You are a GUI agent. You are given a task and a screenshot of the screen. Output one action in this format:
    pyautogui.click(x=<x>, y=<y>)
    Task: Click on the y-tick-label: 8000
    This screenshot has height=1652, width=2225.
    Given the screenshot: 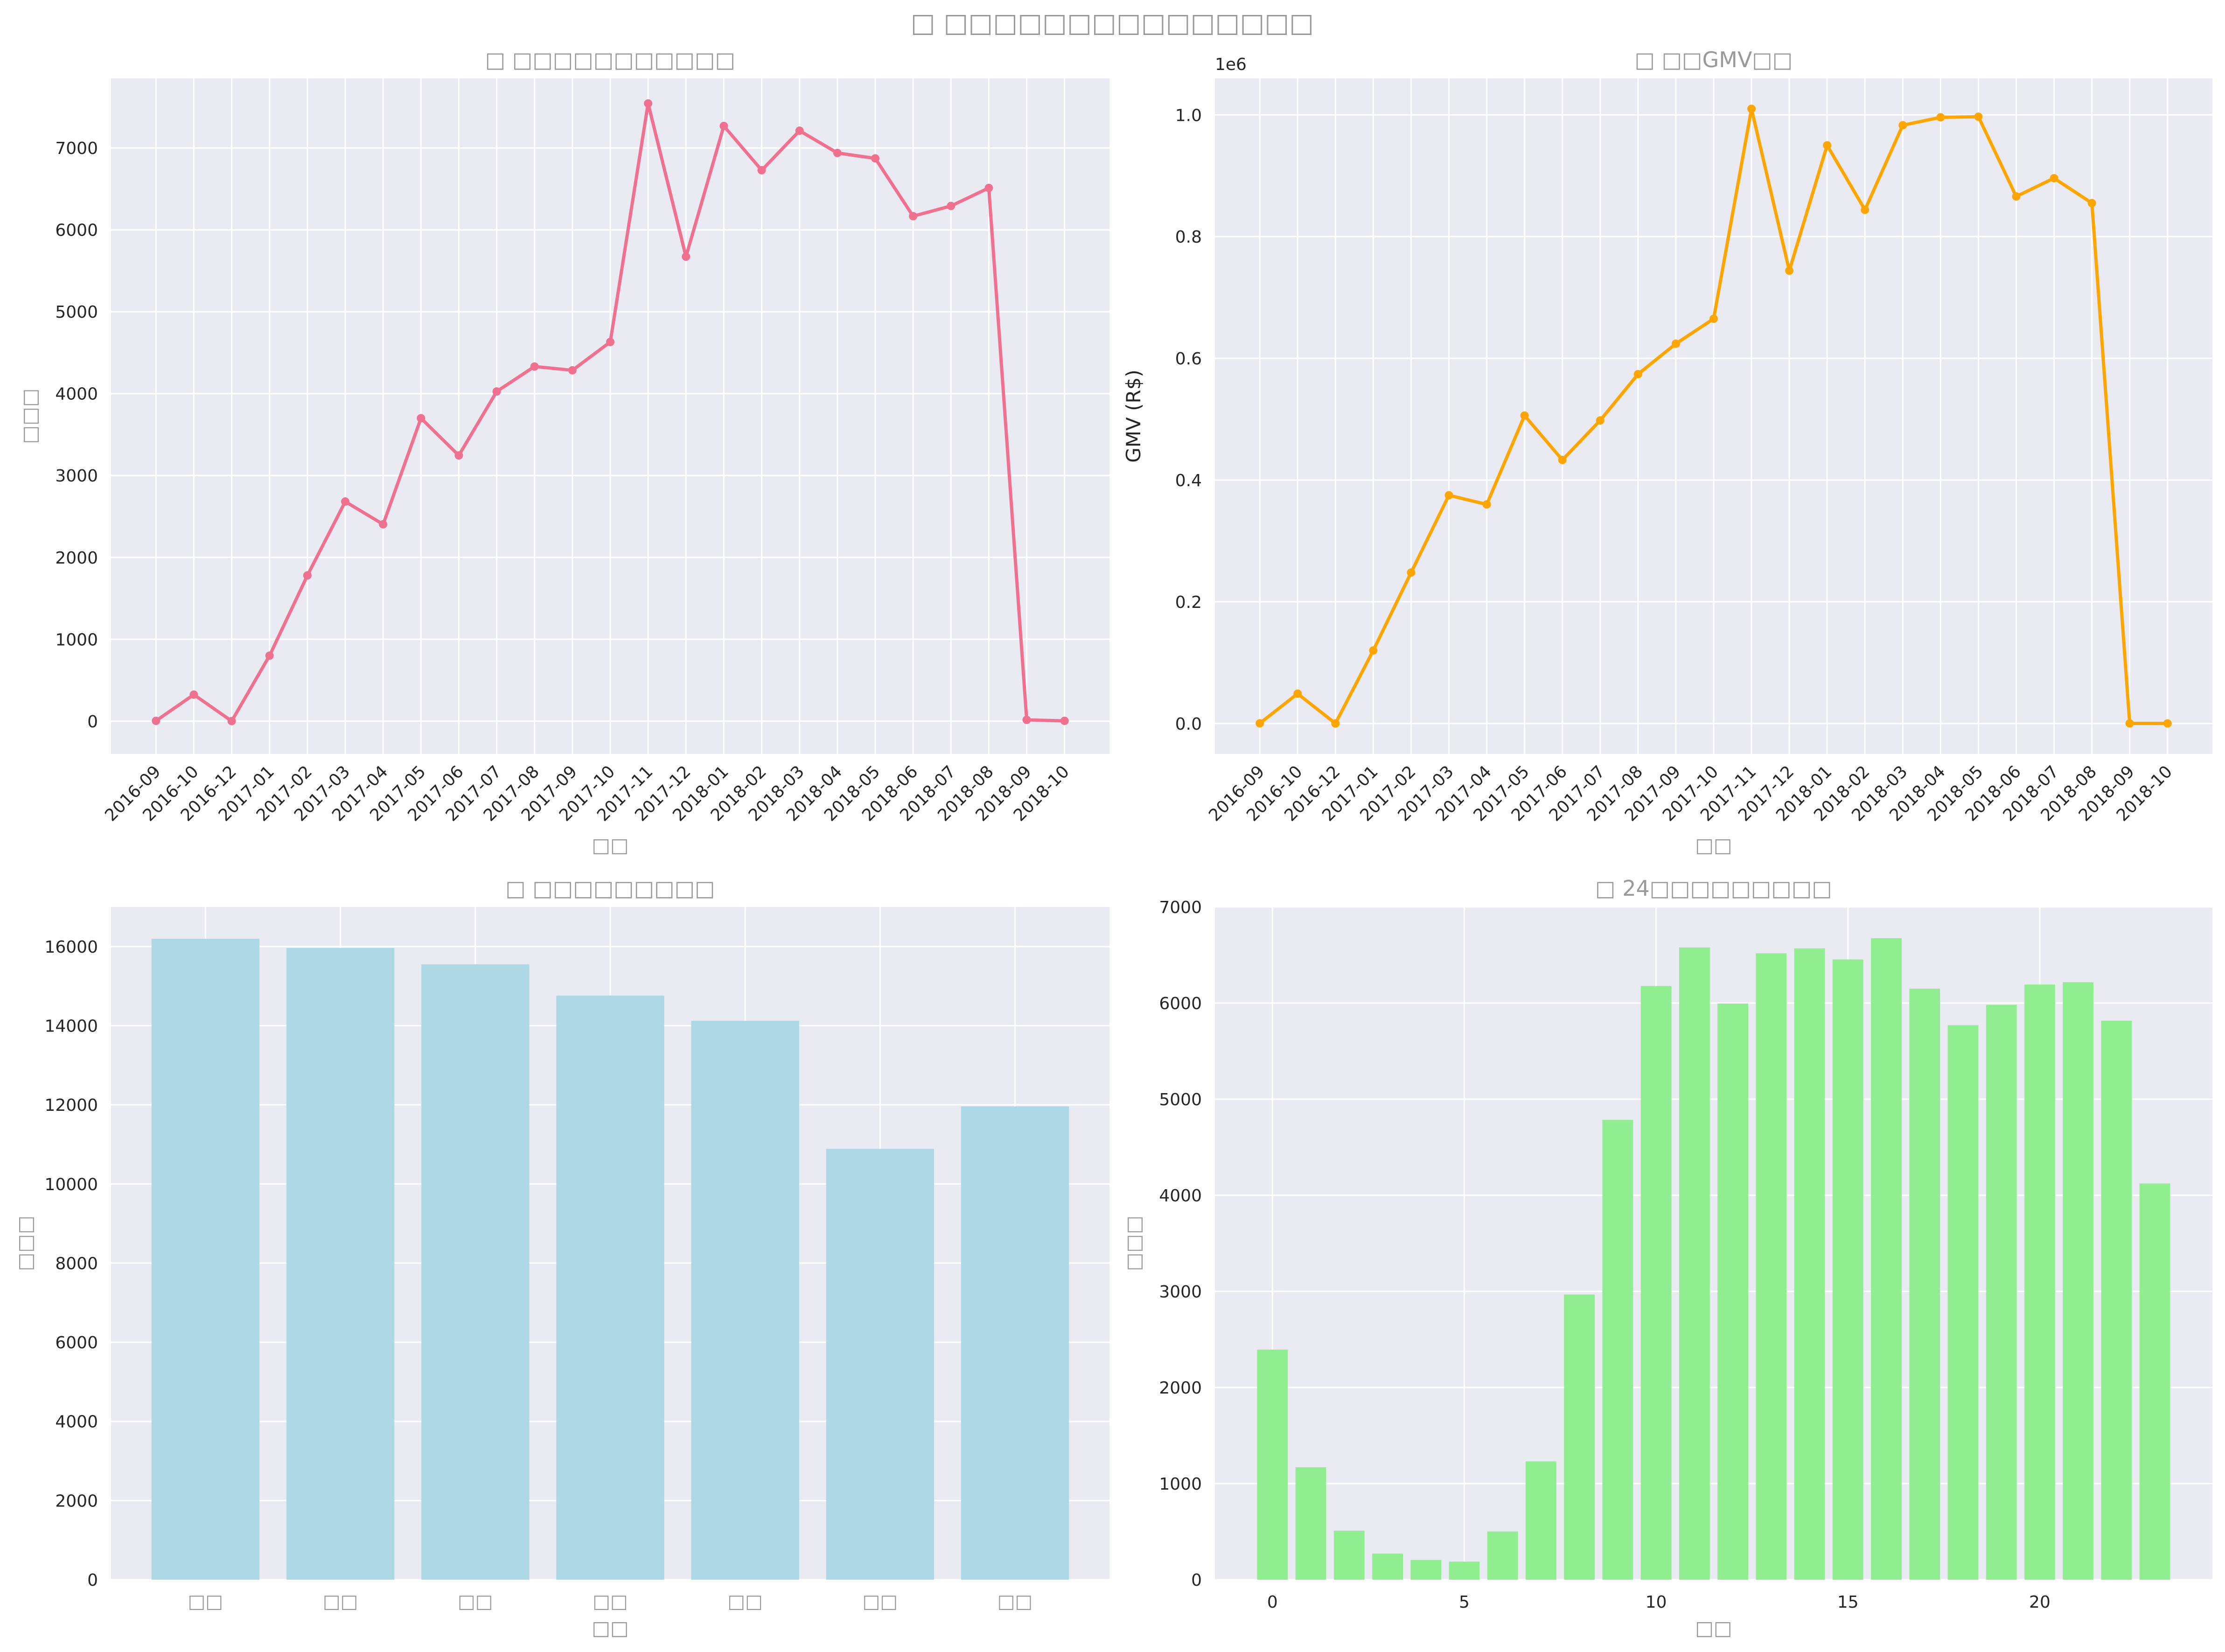 What is the action you would take?
    pyautogui.click(x=77, y=1264)
    